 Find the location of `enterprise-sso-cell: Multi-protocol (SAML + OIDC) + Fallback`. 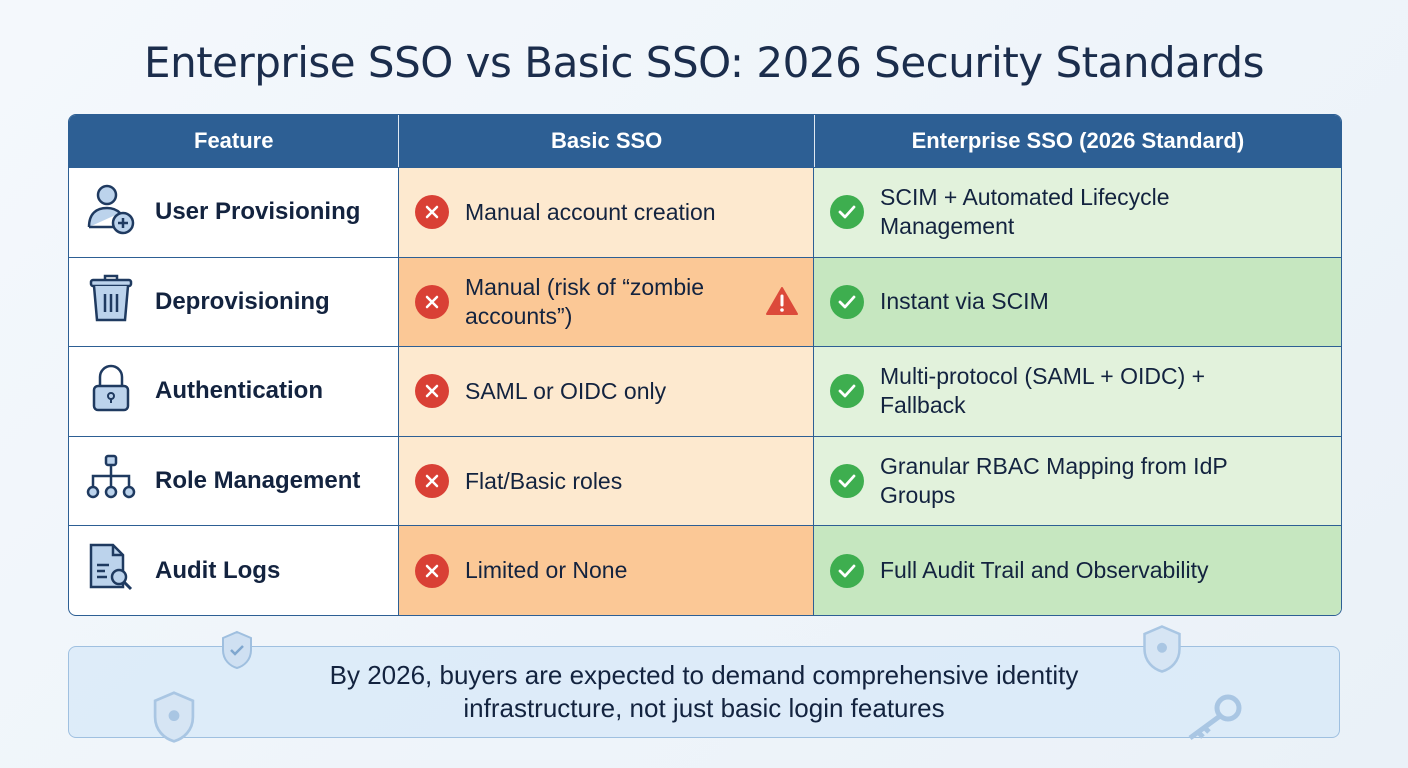

enterprise-sso-cell: Multi-protocol (SAML + OIDC) + Fallback is located at coordinates (1077, 391).